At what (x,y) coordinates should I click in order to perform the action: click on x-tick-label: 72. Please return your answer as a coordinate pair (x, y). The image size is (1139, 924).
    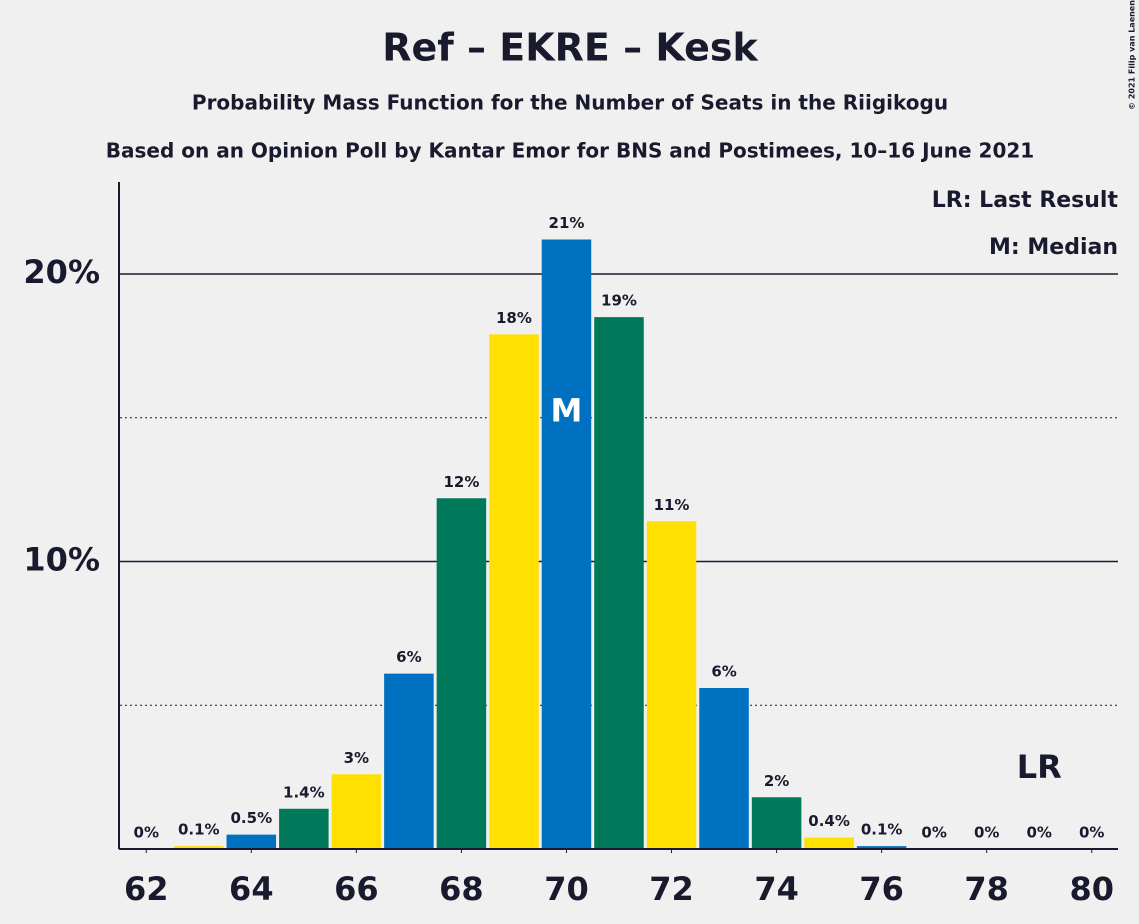
    Looking at the image, I should click on (671, 889).